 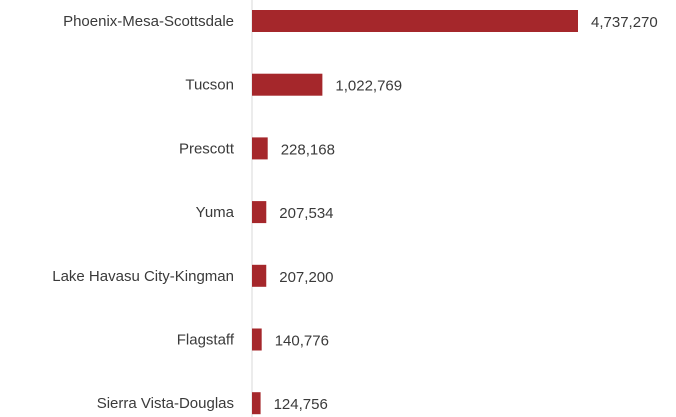 What do you see at coordinates (259, 212) in the screenshot?
I see `bar-yuma` at bounding box center [259, 212].